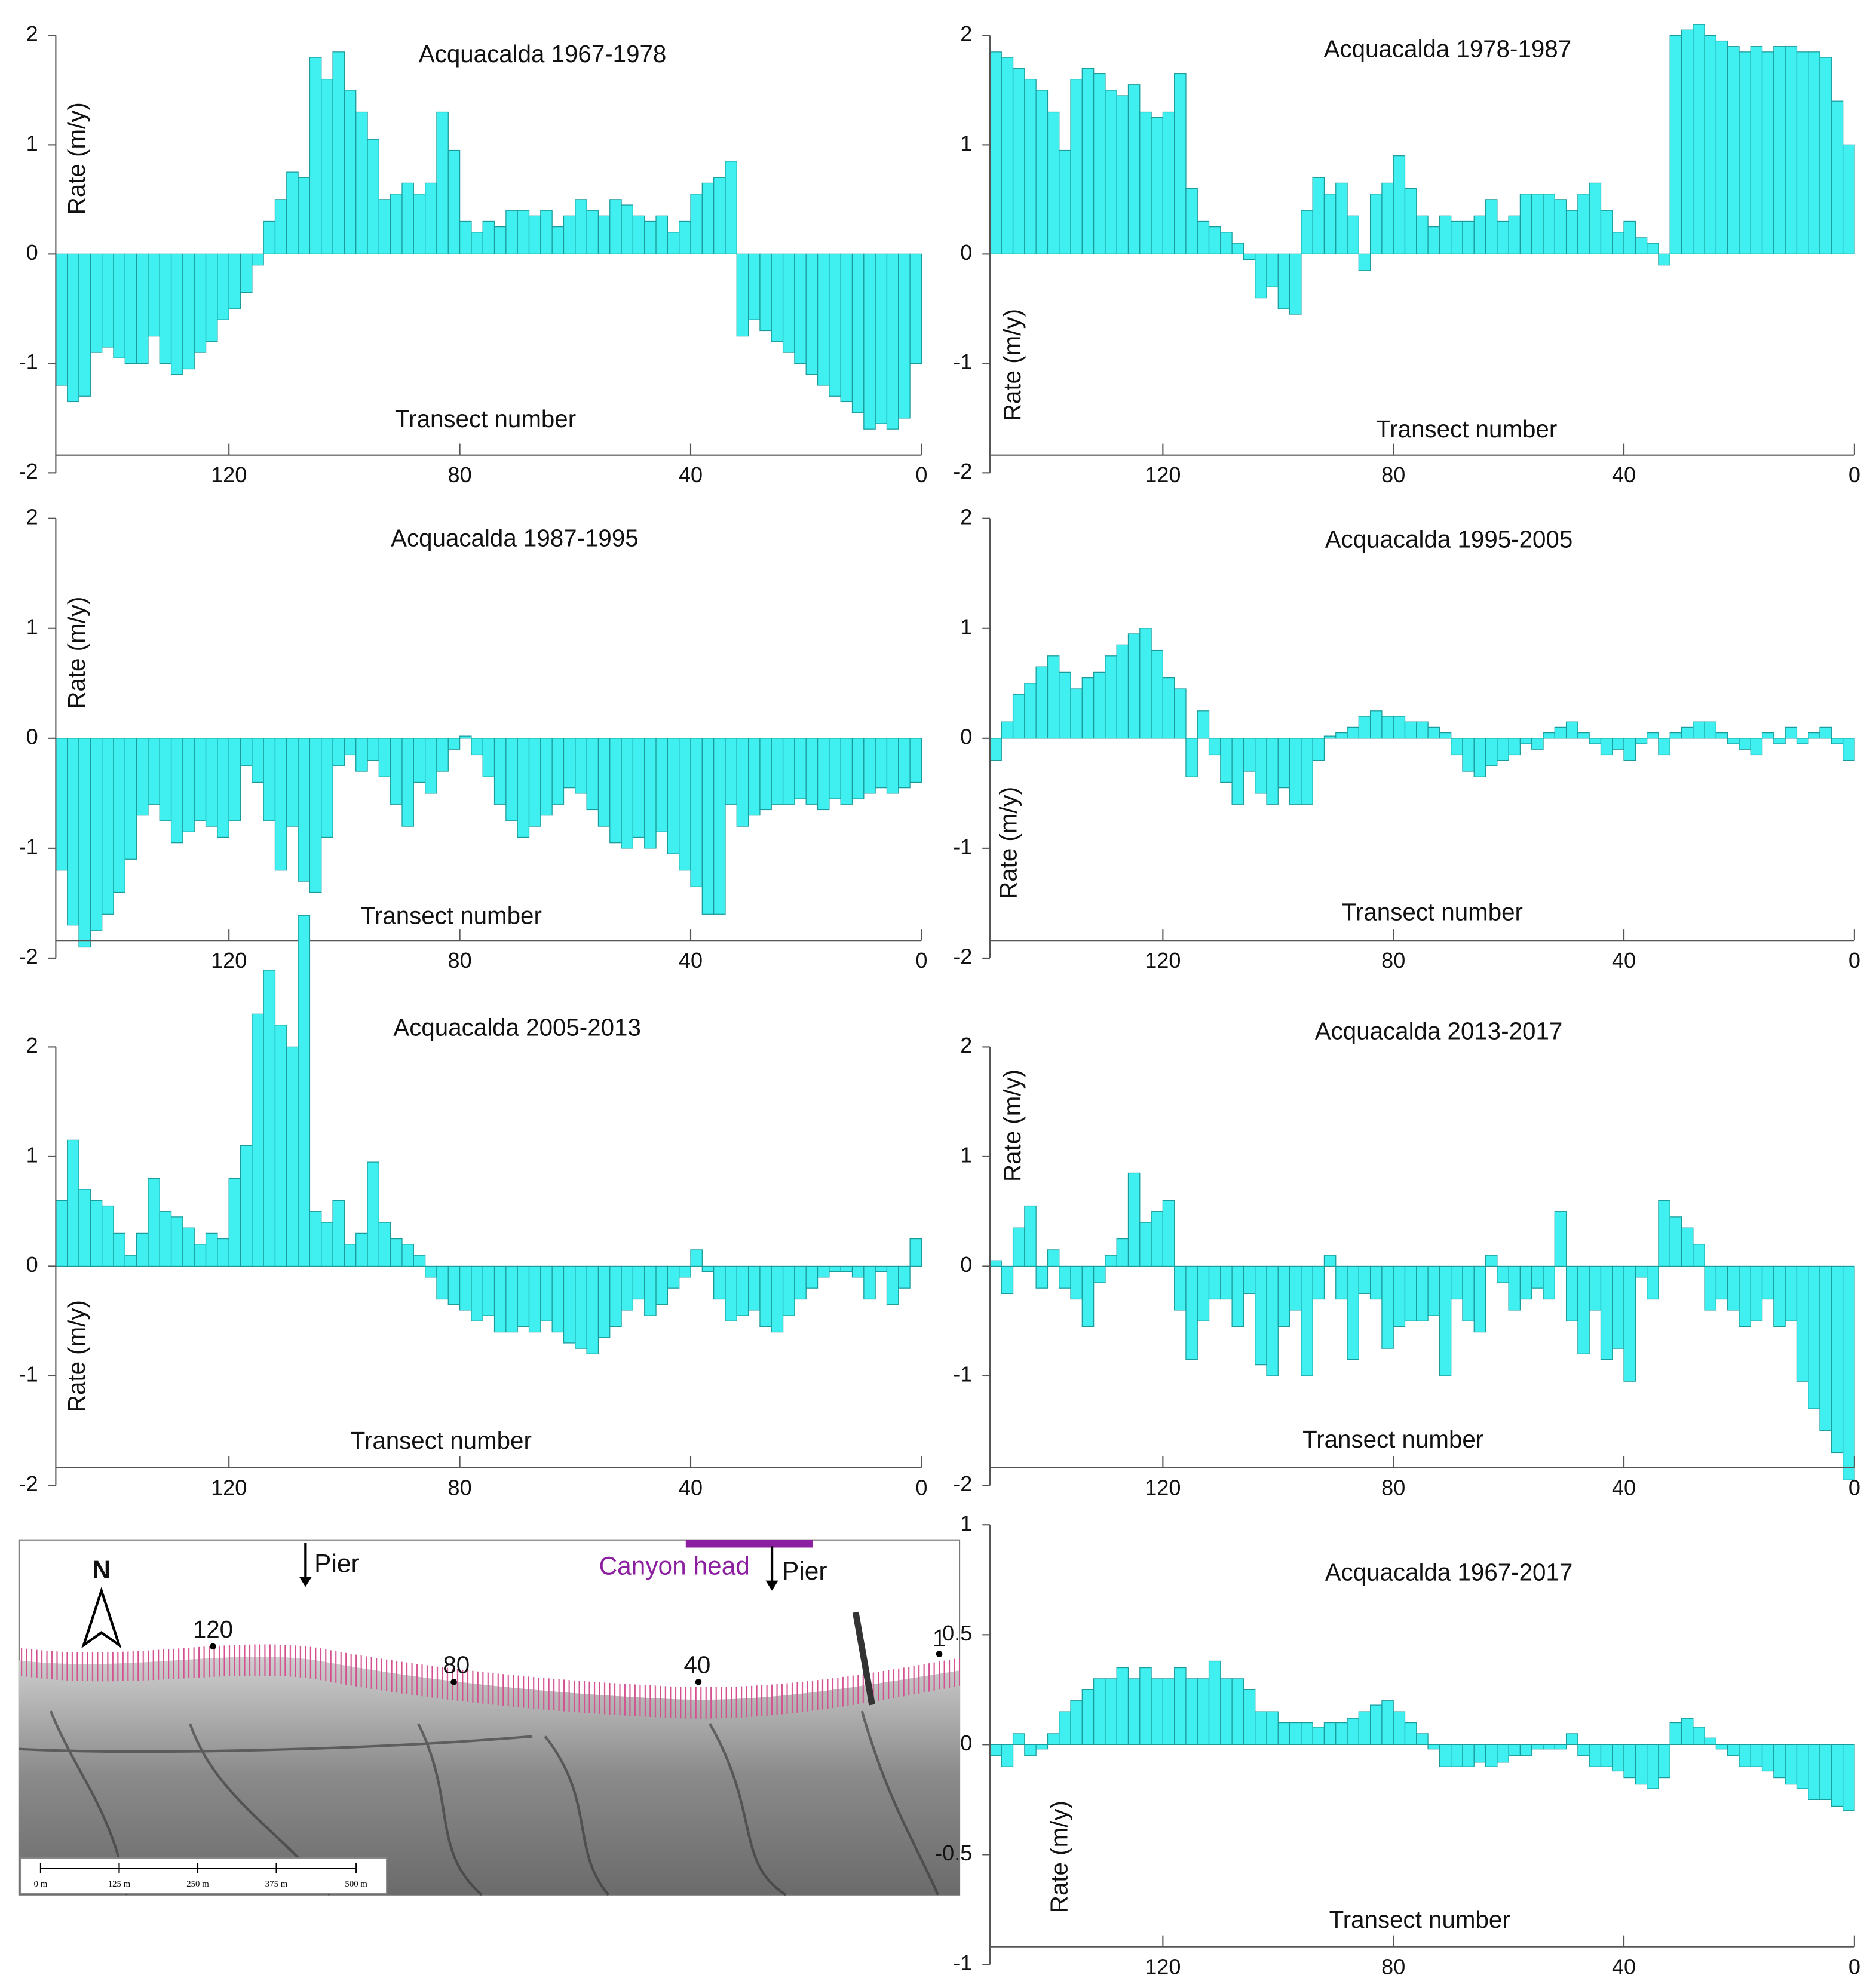 This screenshot has width=1876, height=1987. Describe the element at coordinates (101, 1570) in the screenshot. I see `north-label: N` at that location.